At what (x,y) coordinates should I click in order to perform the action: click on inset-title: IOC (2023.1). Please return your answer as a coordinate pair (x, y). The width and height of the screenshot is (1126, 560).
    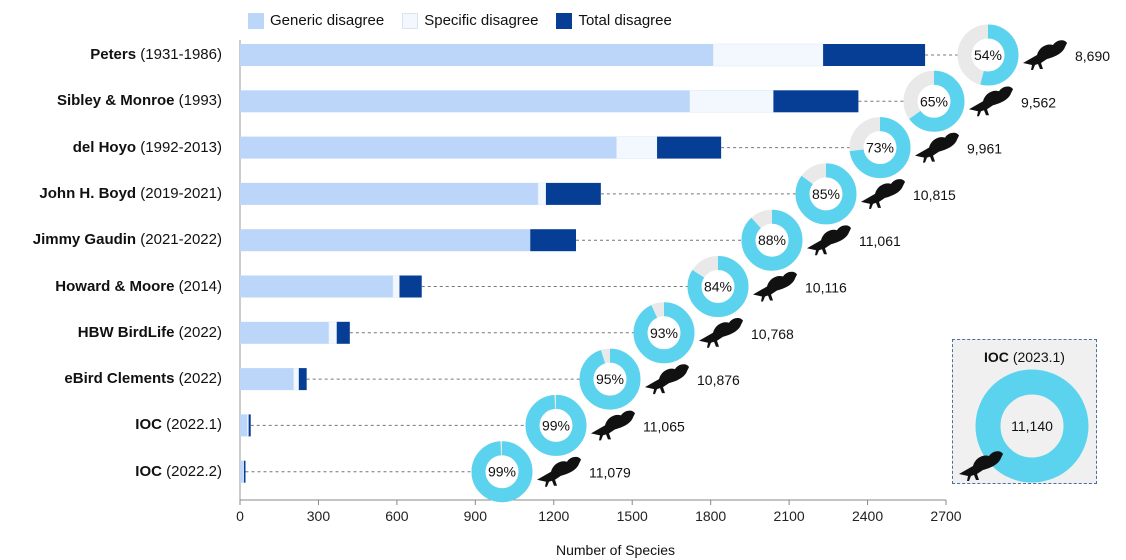
    Looking at the image, I should click on (1024, 357).